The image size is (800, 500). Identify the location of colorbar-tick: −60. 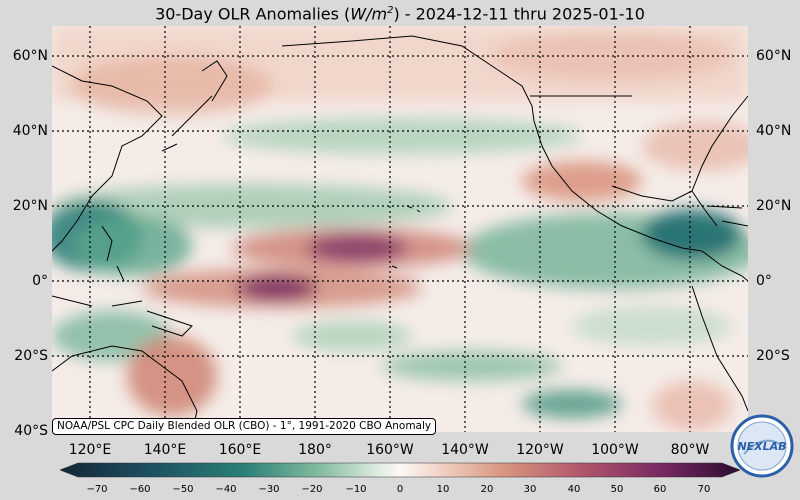
(140, 489).